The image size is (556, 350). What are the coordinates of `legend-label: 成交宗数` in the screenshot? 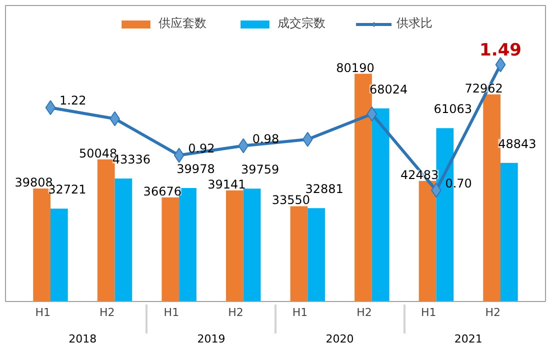 It's located at (302, 23).